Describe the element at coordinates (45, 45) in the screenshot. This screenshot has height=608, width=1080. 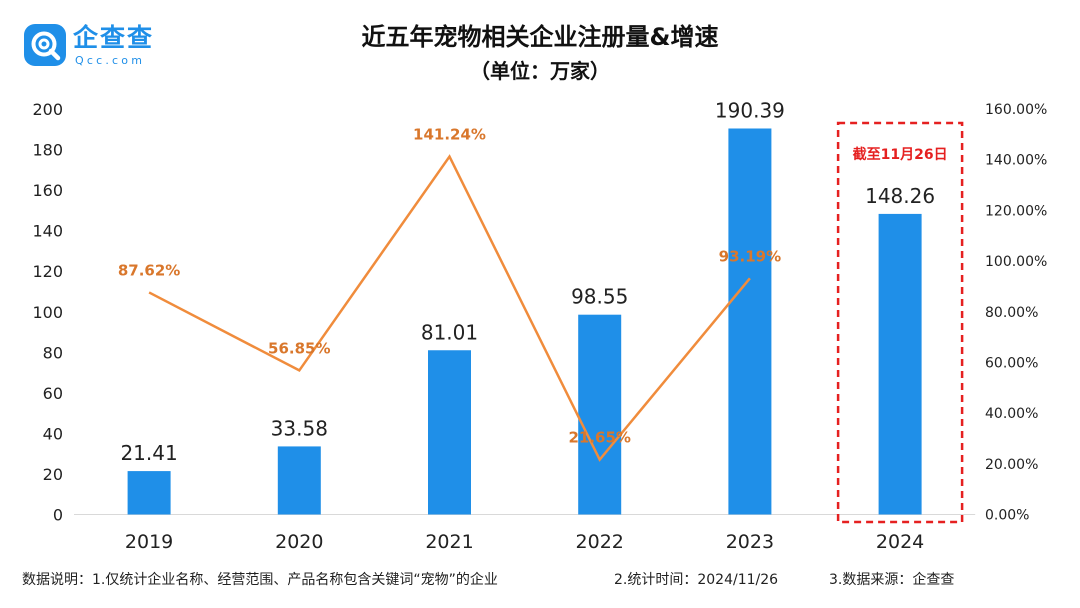
I see `qcc-logo-icon` at that location.